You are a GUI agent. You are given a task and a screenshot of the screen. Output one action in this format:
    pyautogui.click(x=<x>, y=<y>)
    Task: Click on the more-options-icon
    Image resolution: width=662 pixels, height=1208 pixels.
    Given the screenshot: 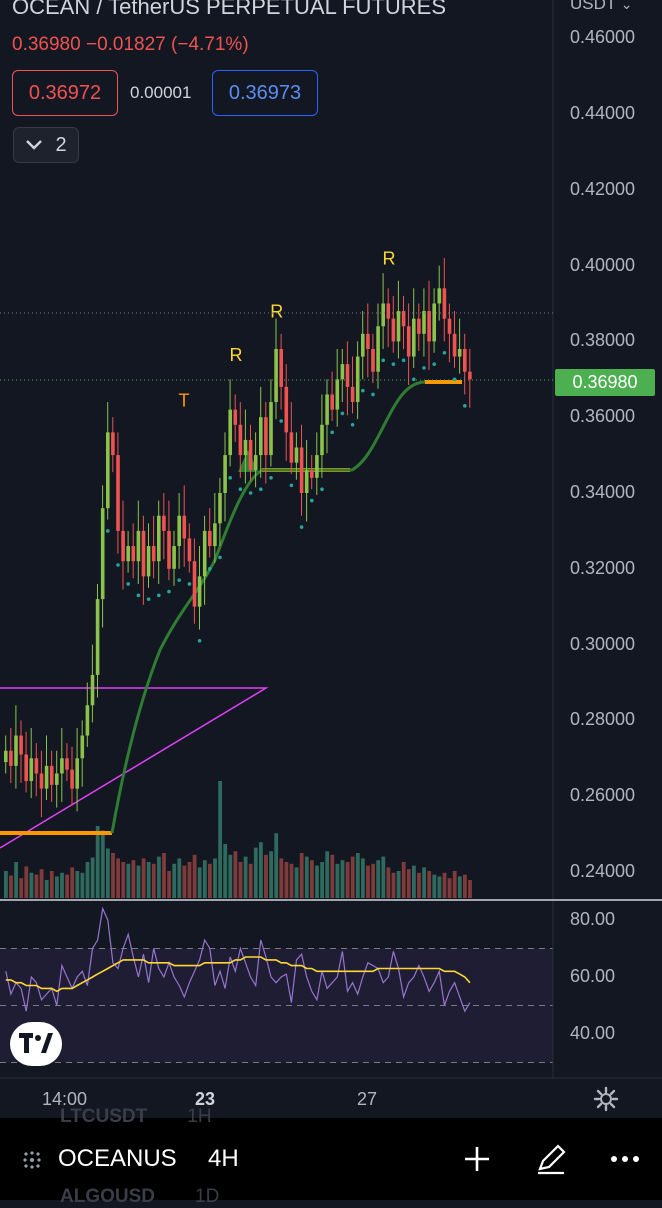 What is the action you would take?
    pyautogui.click(x=625, y=1159)
    